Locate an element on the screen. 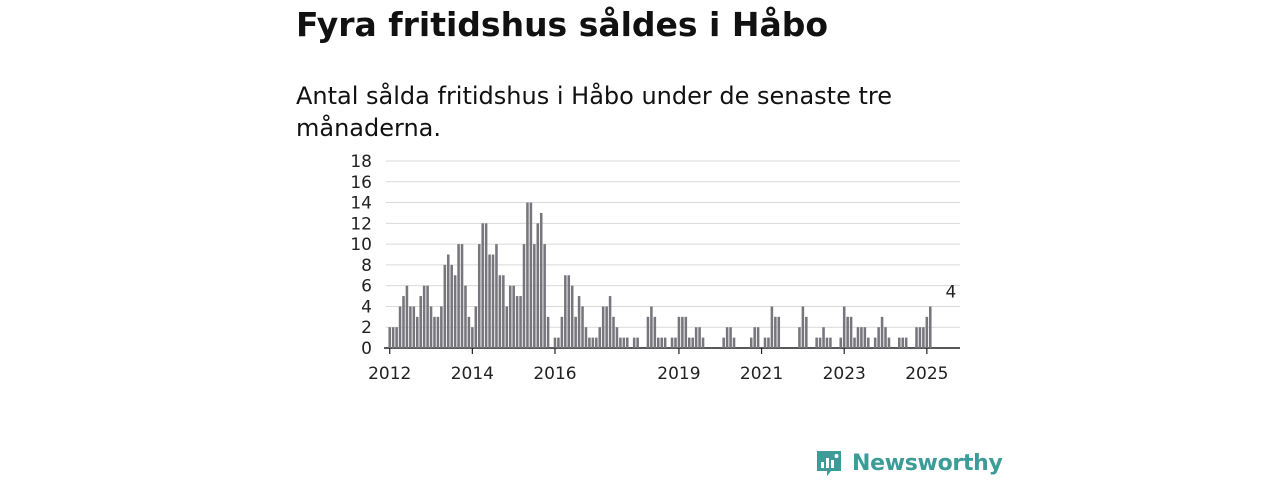 Image resolution: width=1280 pixels, height=480 pixels. x-tick-label: 2019 is located at coordinates (678, 374).